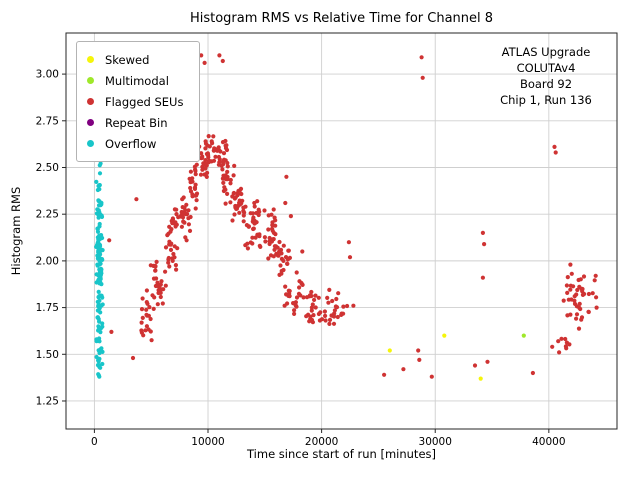 The image size is (640, 480). What do you see at coordinates (90, 122) in the screenshot?
I see `legend-marker-repeat-bin` at bounding box center [90, 122].